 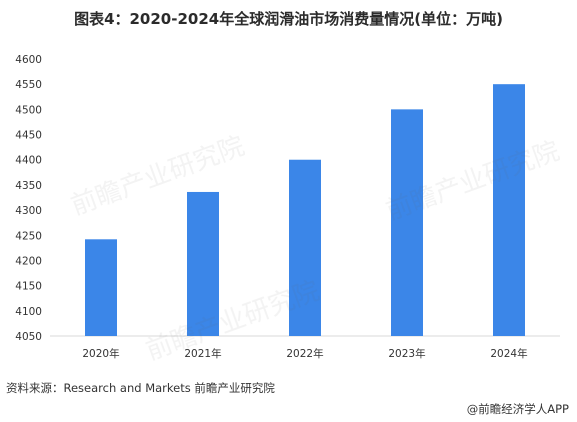 I want to click on y-tick-label: 4550, so click(x=28, y=85).